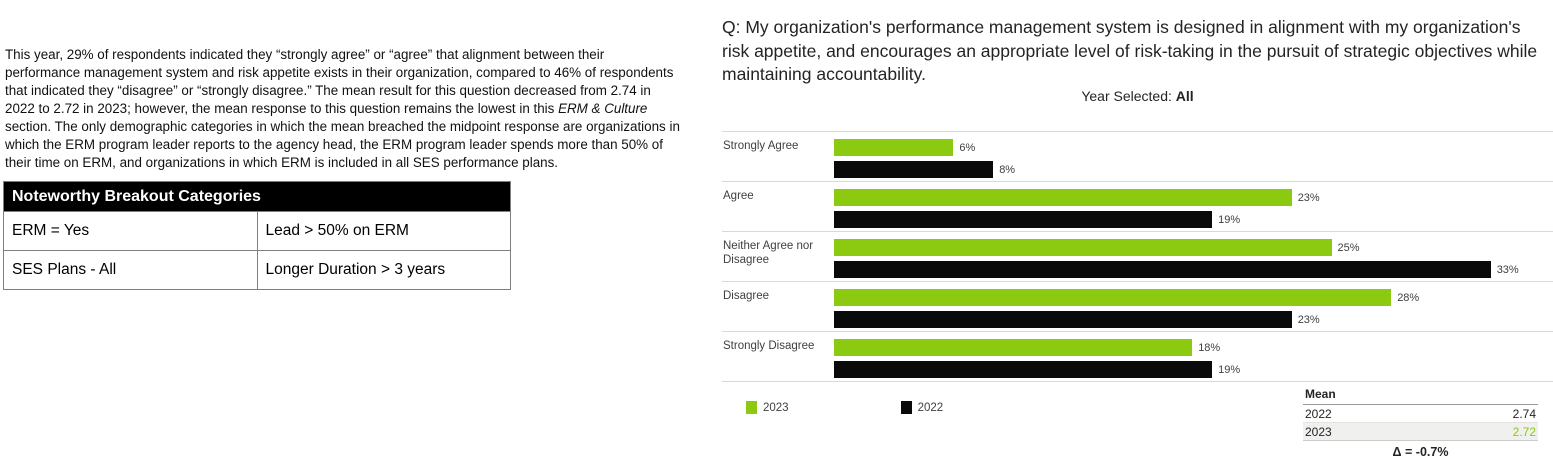  I want to click on bar-line-2023: 25%, so click(1193, 247).